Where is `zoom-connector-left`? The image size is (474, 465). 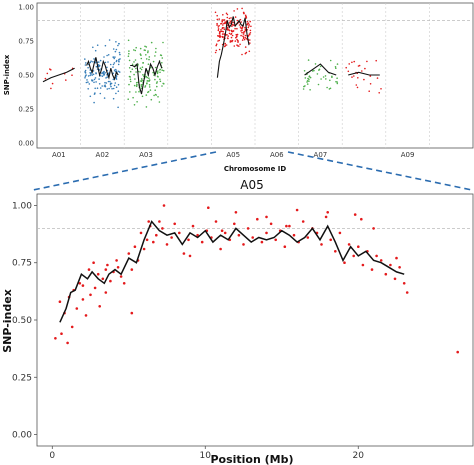 zoom-connector-left is located at coordinates (124, 171).